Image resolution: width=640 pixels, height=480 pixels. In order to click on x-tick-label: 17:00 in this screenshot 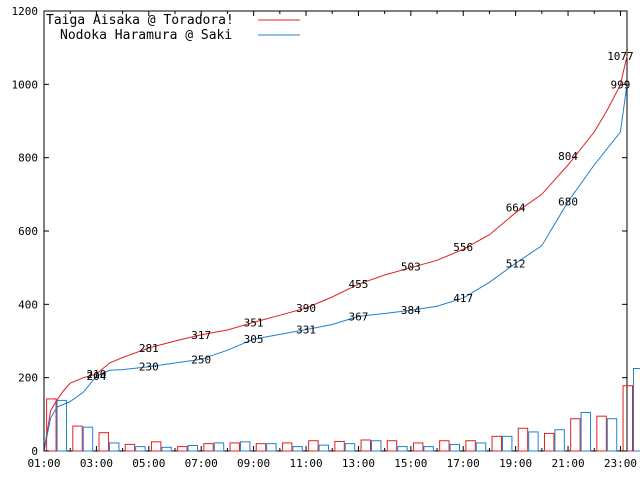, I will do `click(463, 463)`.